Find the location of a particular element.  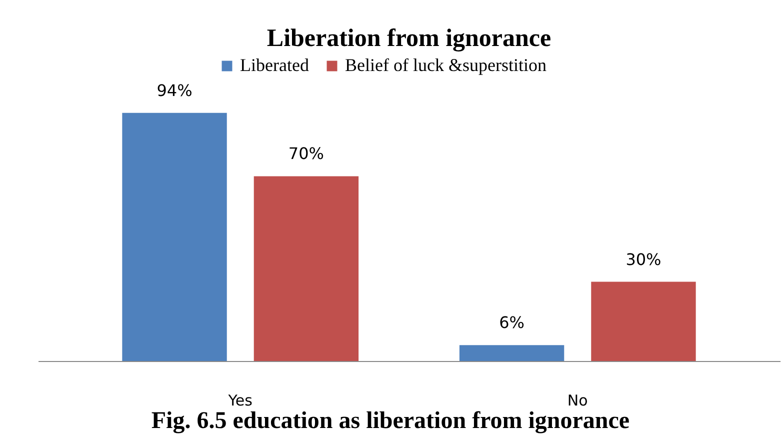

x-tick-label: Yes is located at coordinates (240, 401).